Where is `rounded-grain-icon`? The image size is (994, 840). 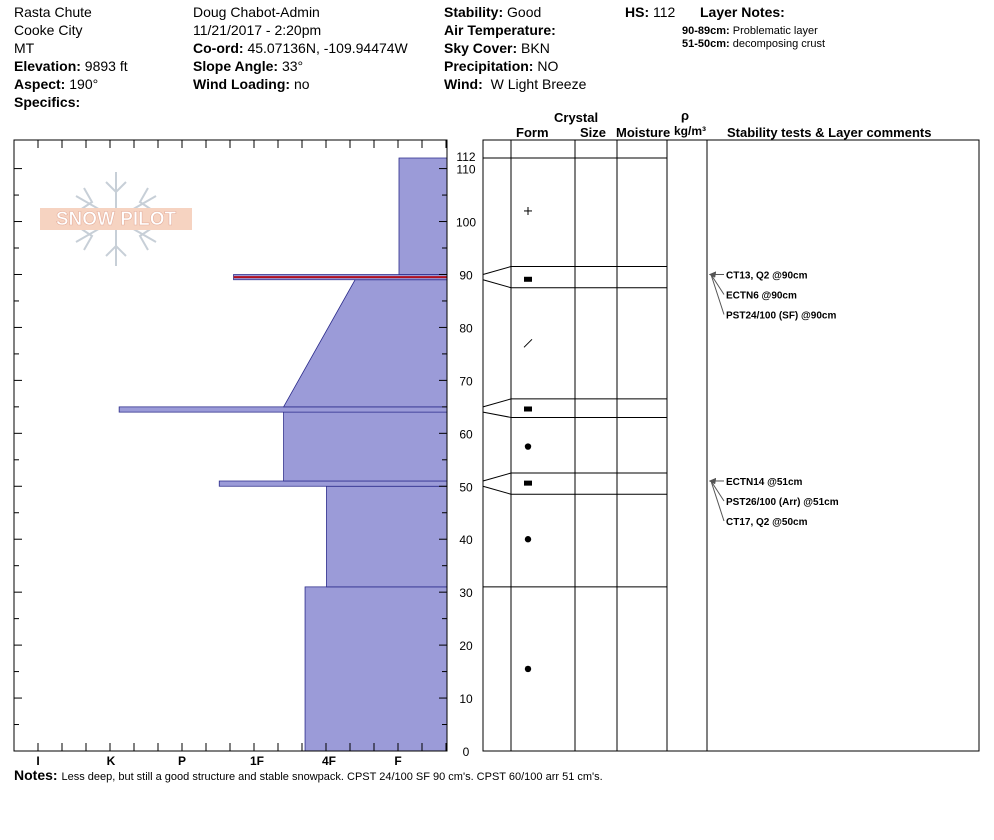 rounded-grain-icon is located at coordinates (528, 446).